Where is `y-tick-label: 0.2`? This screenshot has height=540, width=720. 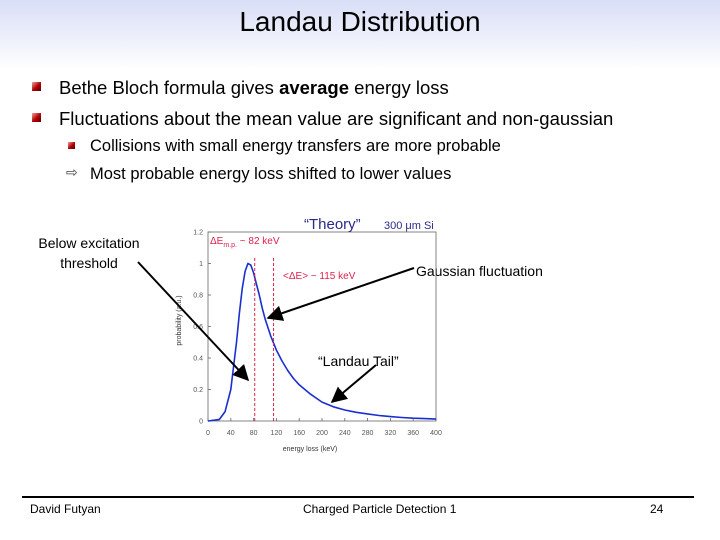 y-tick-label: 0.2 is located at coordinates (198, 390).